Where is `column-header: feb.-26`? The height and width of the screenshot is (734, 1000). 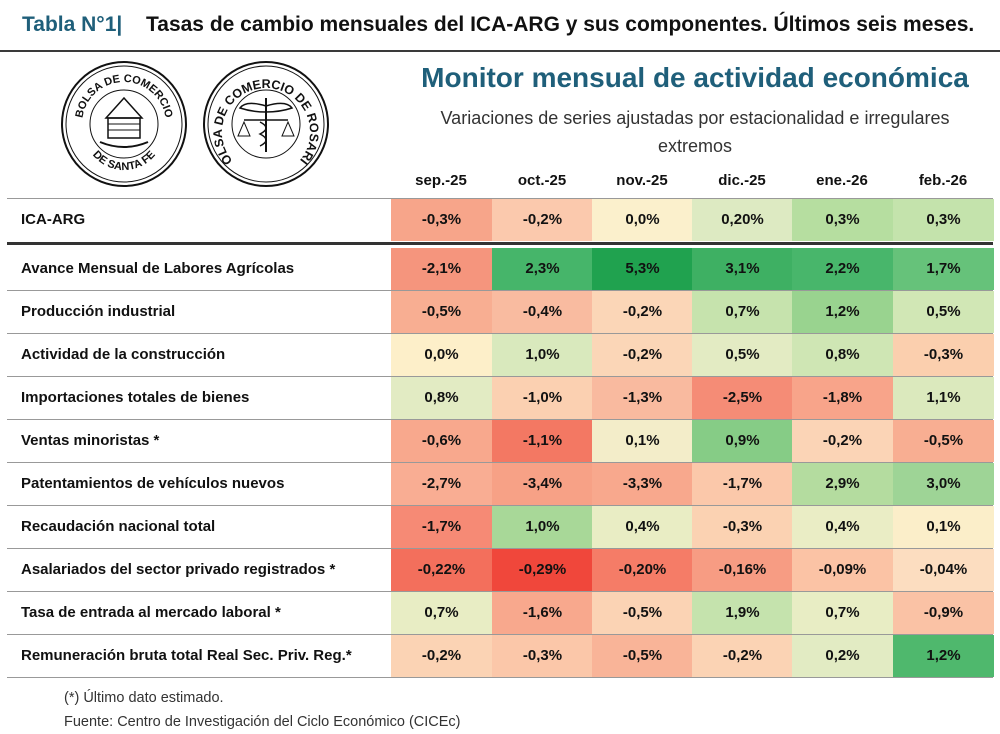
column-header: feb.-26 is located at coordinates (943, 180).